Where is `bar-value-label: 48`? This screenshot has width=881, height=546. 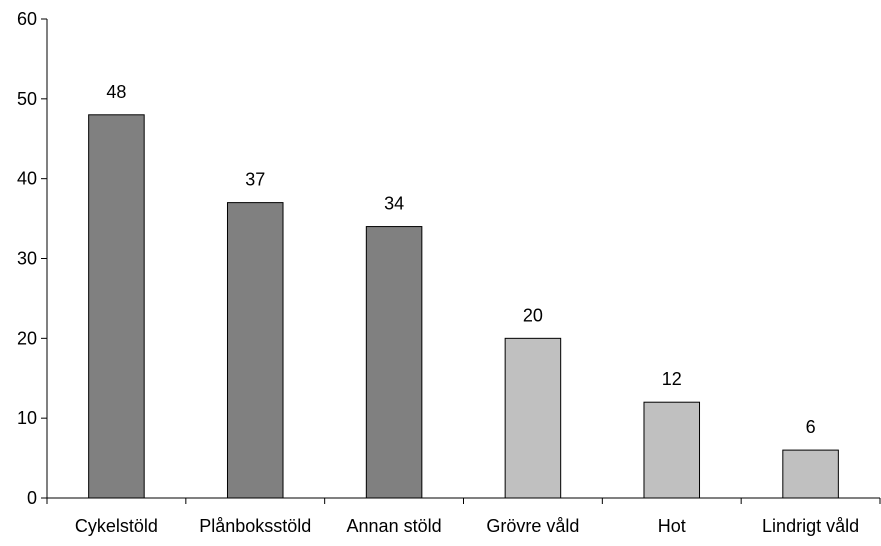
bar-value-label: 48 is located at coordinates (116, 92).